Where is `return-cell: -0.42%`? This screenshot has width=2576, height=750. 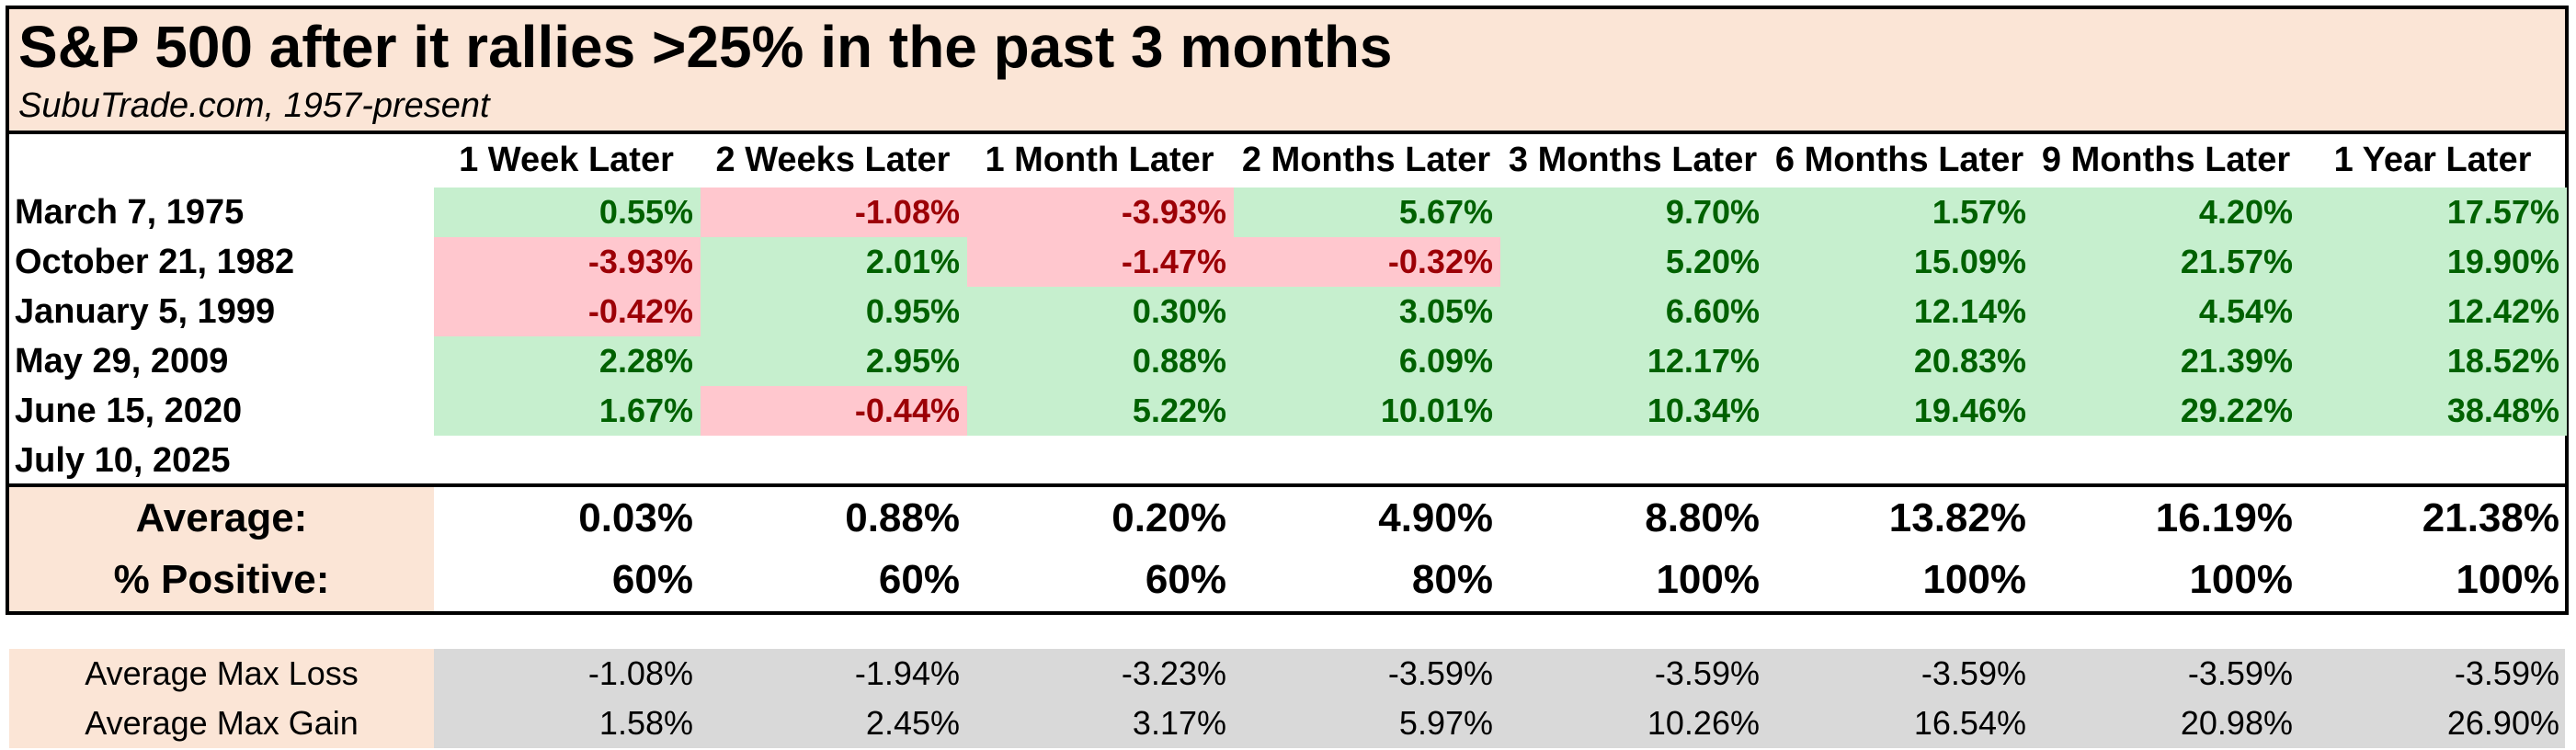 return-cell: -0.42% is located at coordinates (567, 311).